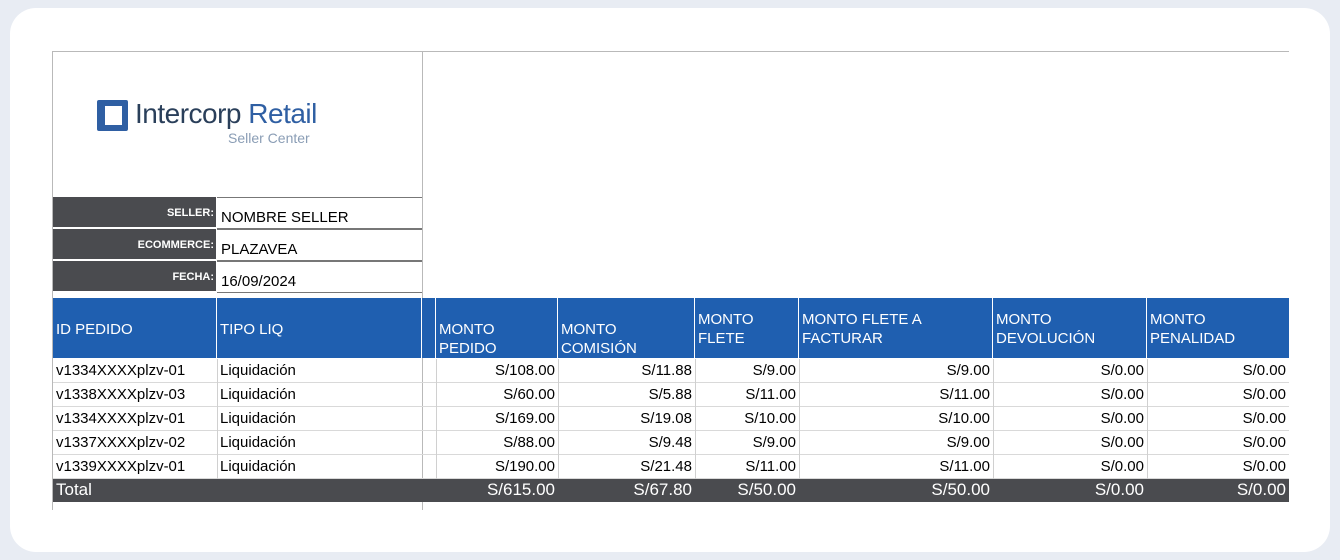  I want to click on table-cell-monto-comision: S/11.88, so click(626, 371).